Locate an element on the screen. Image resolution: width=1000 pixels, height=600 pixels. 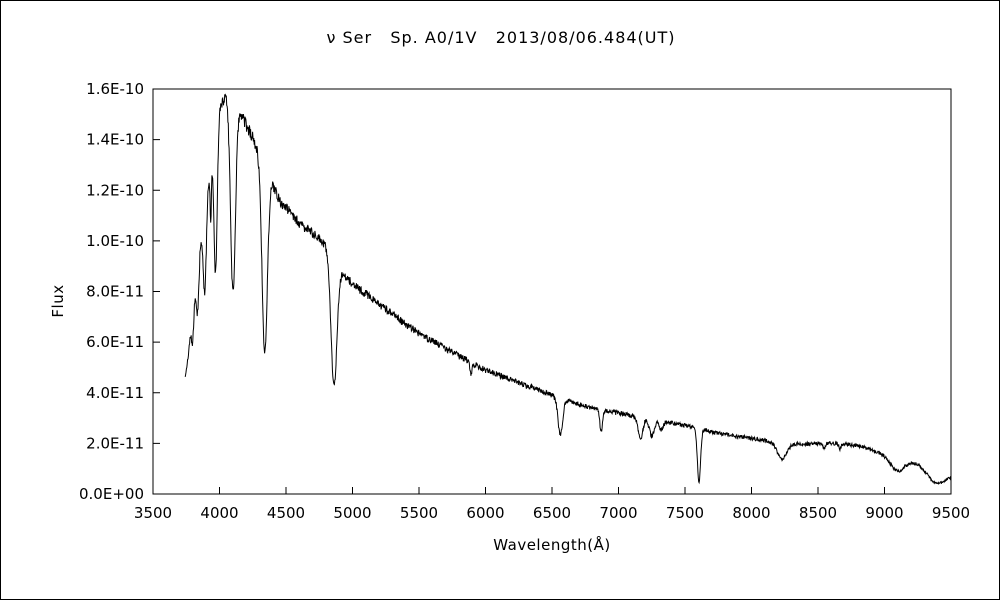
y-tick-label: 4.0E-11 is located at coordinates (115, 393).